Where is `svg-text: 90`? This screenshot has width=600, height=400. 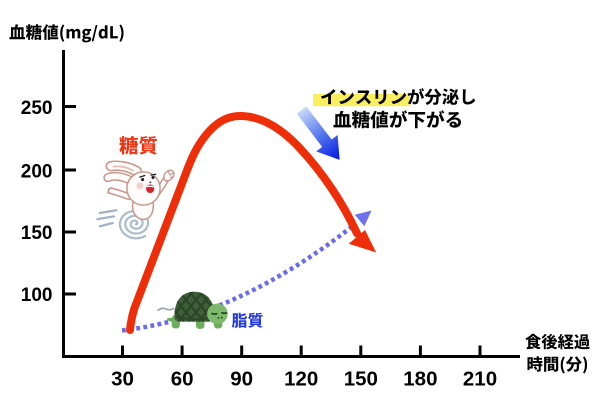
svg-text: 90 is located at coordinates (241, 378).